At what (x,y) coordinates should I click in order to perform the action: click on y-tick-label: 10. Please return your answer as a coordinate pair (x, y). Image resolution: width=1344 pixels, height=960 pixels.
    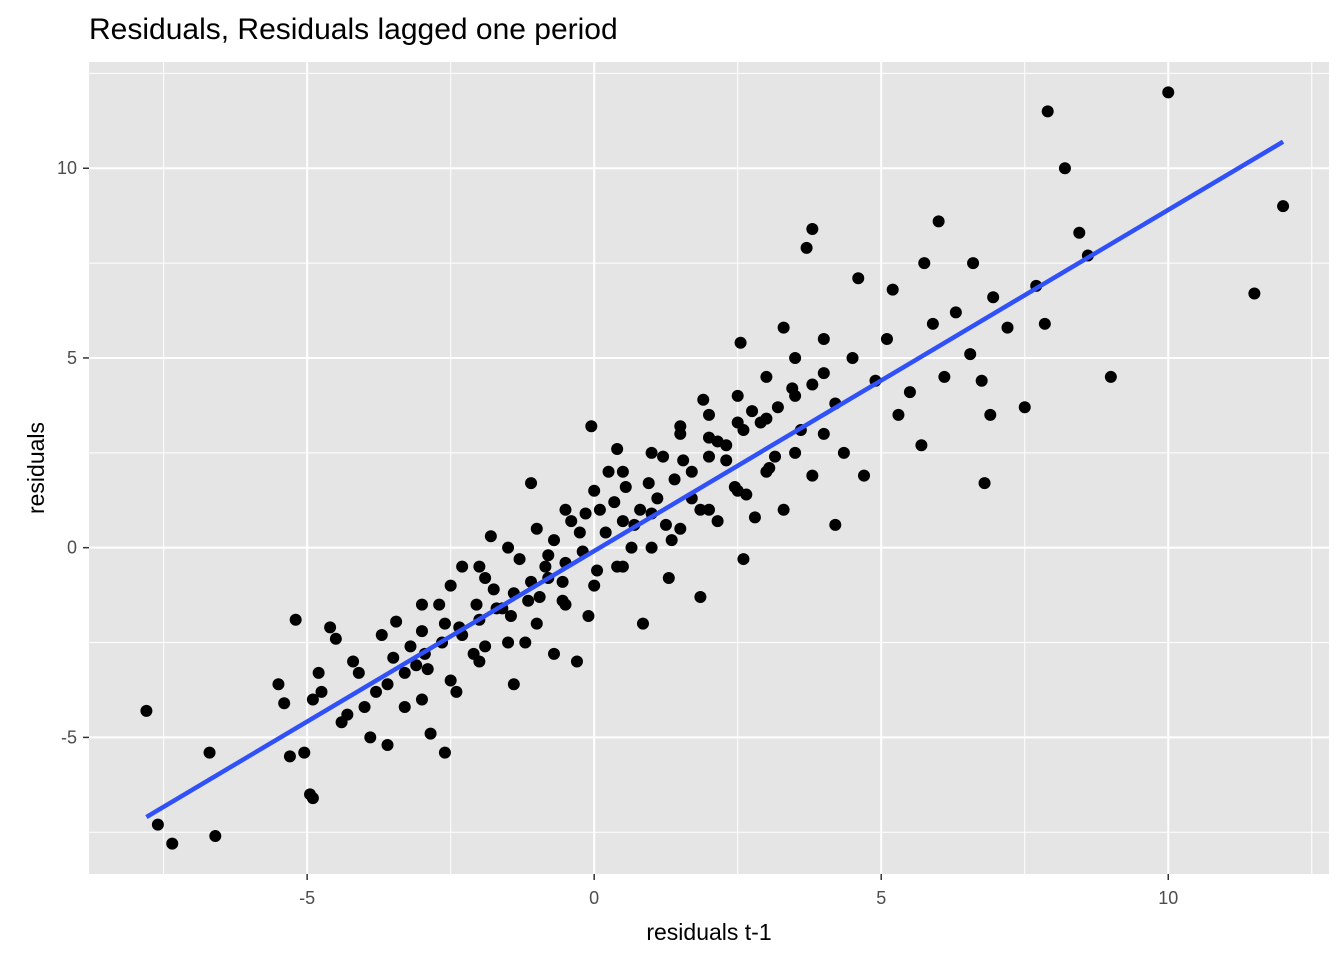
    Looking at the image, I should click on (67, 168).